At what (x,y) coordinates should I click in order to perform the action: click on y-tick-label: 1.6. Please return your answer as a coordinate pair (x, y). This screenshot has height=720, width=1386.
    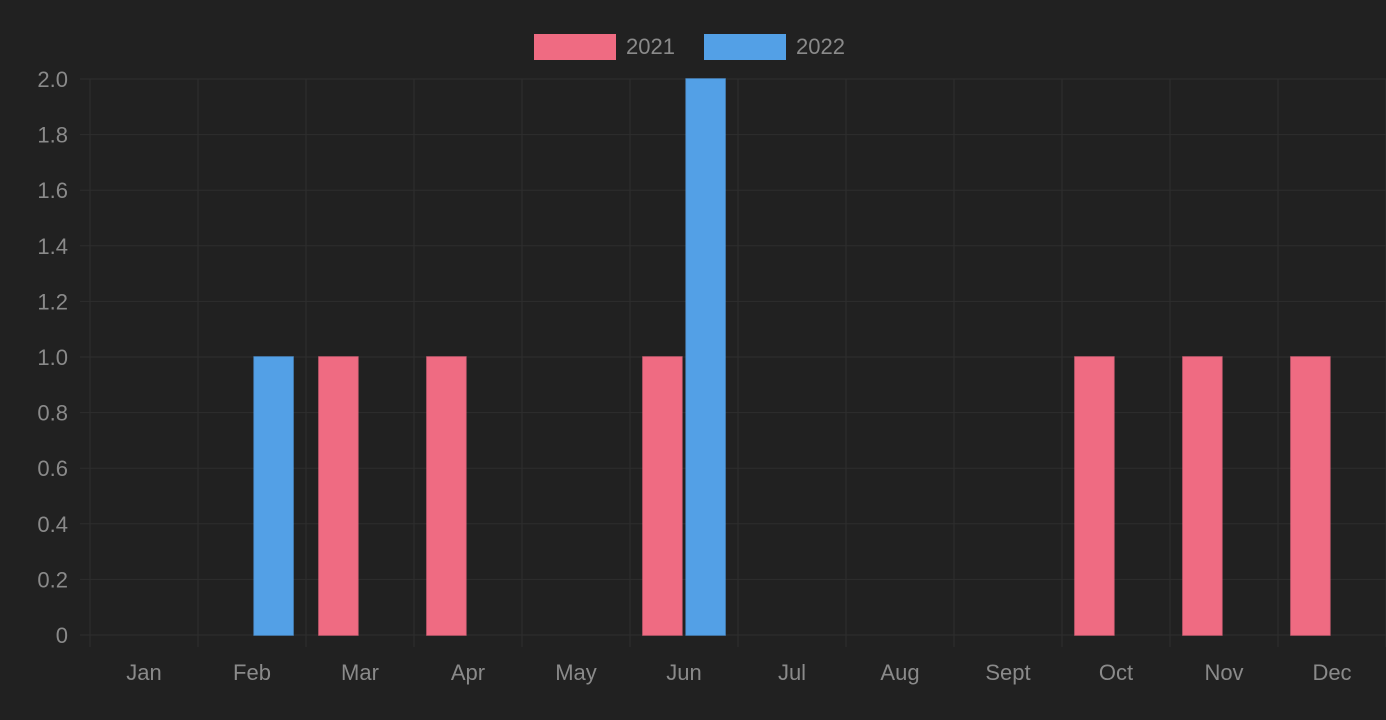
    Looking at the image, I should click on (52, 190).